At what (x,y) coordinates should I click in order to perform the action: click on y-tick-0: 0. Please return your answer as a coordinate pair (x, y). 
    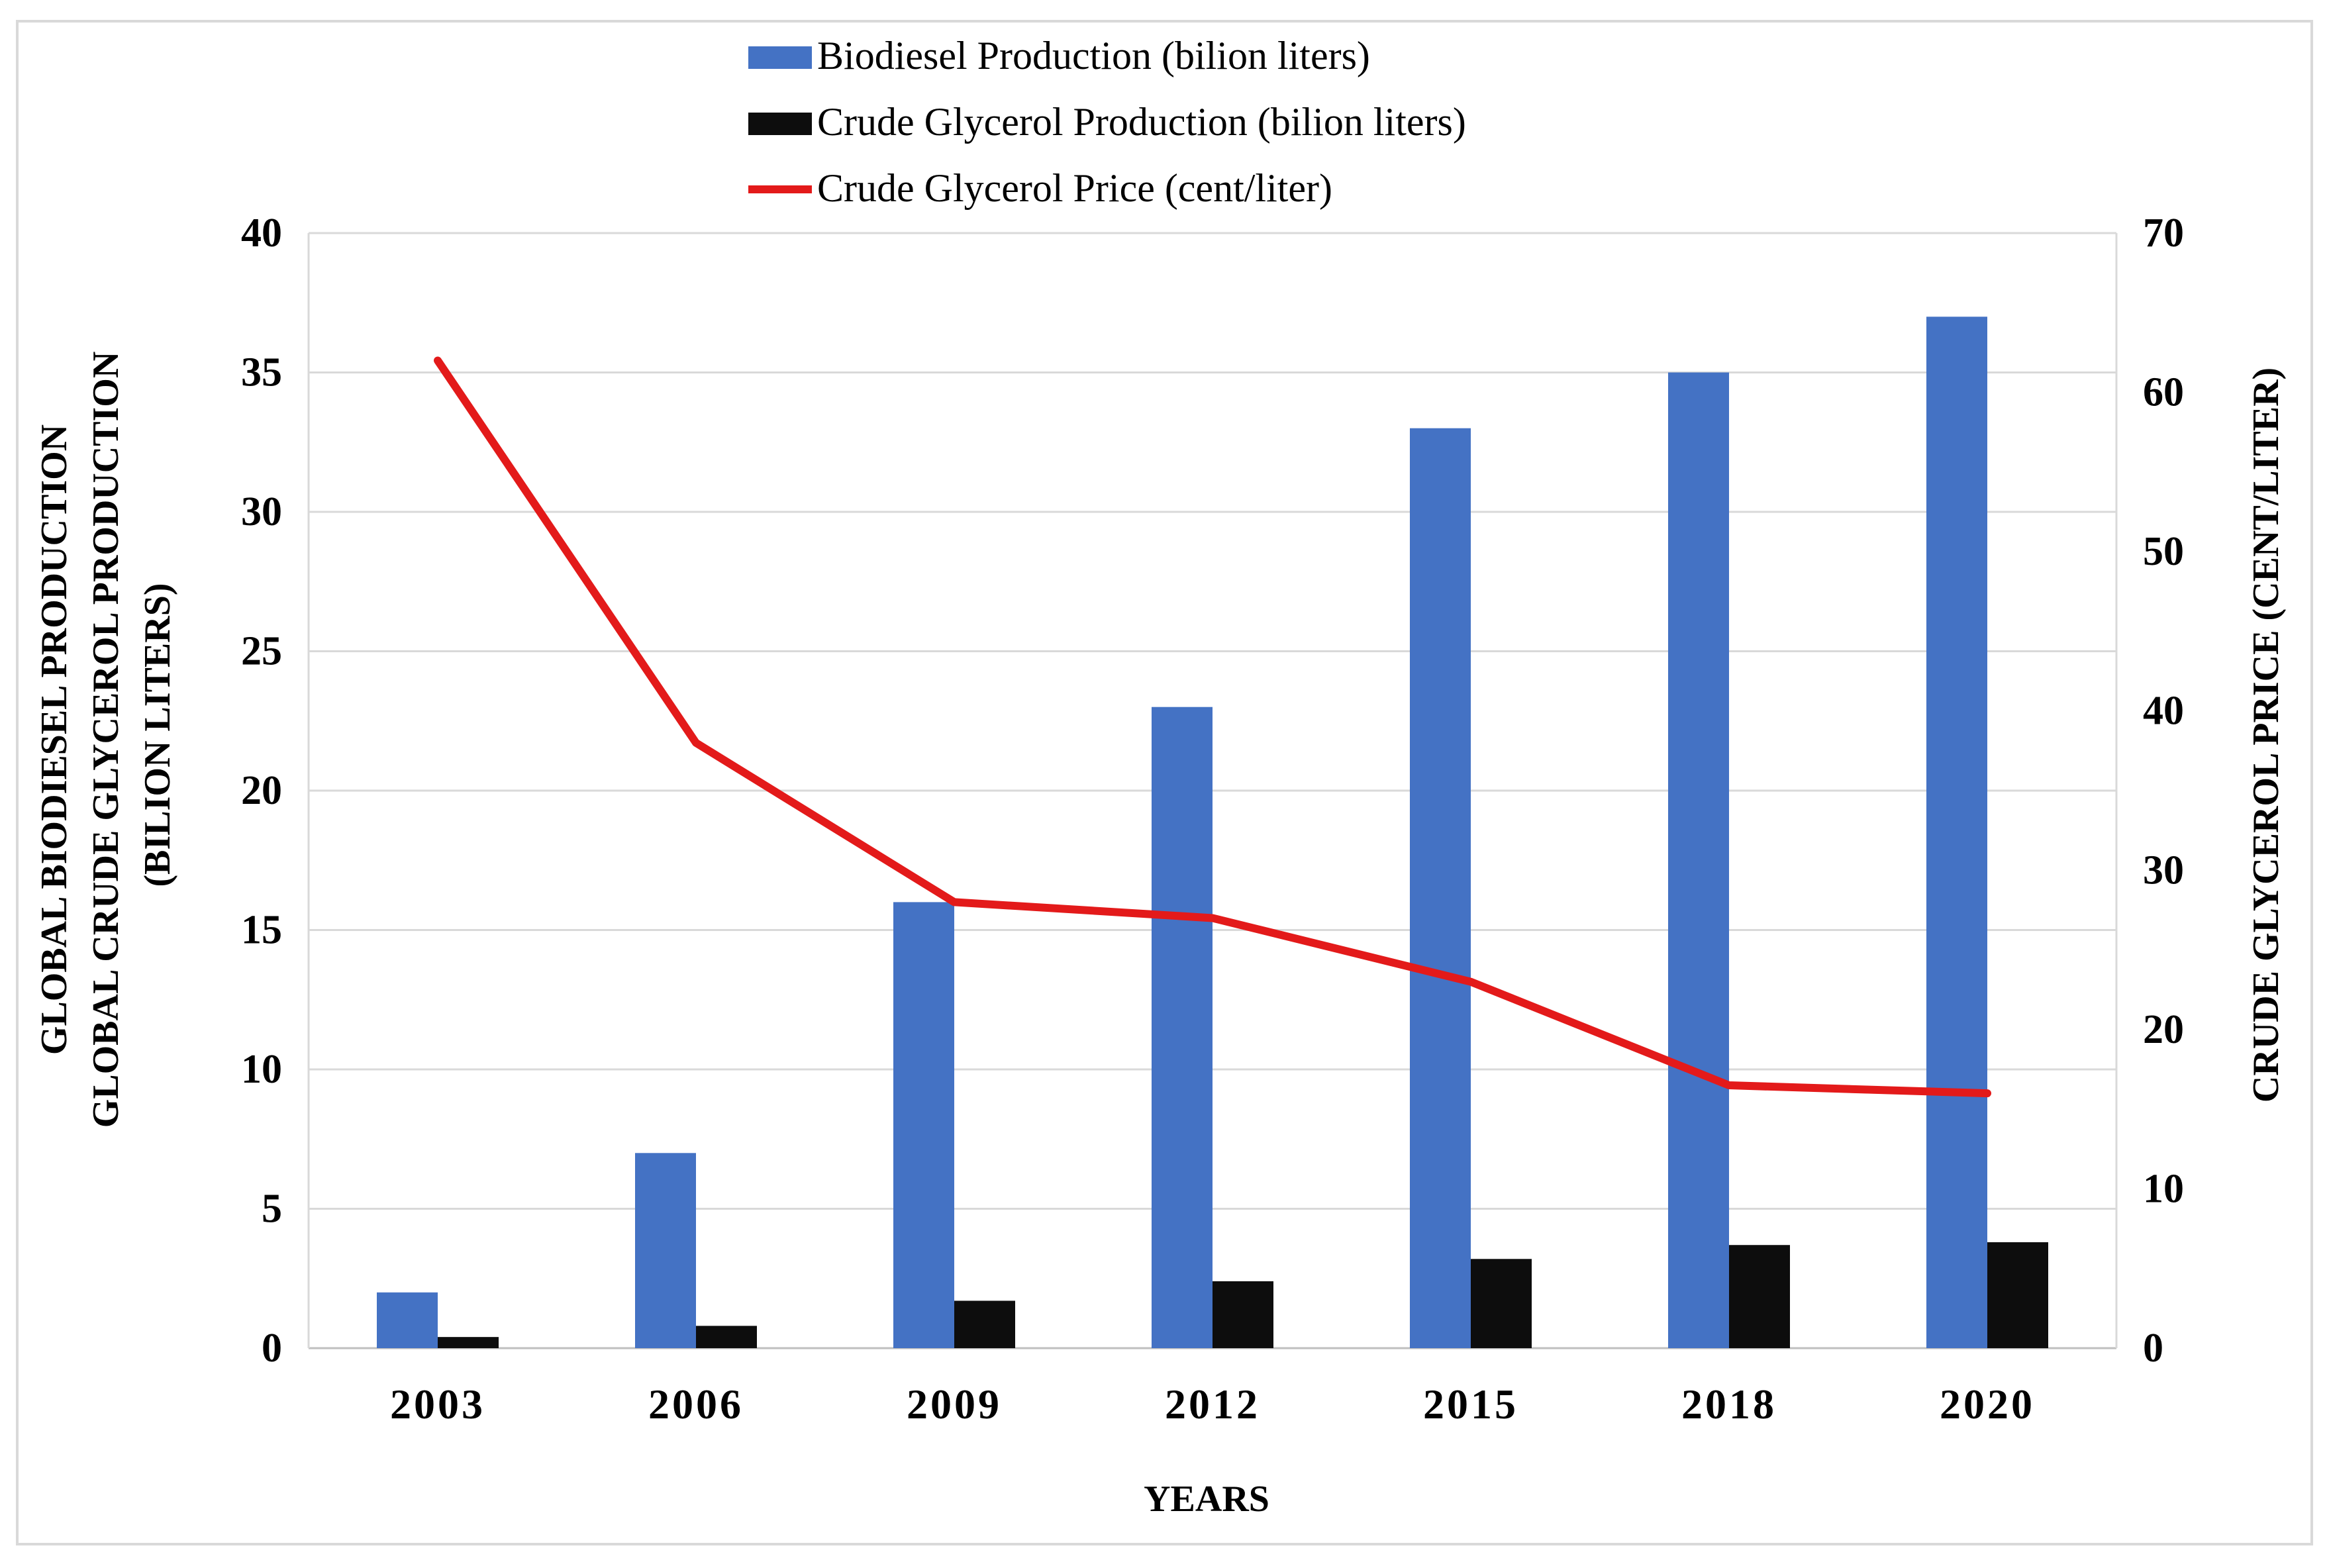
    Looking at the image, I should click on (272, 1348).